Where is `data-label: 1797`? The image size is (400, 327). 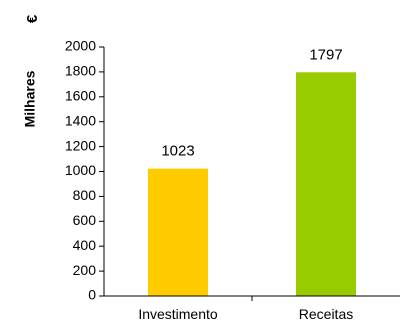 data-label: 1797 is located at coordinates (325, 54).